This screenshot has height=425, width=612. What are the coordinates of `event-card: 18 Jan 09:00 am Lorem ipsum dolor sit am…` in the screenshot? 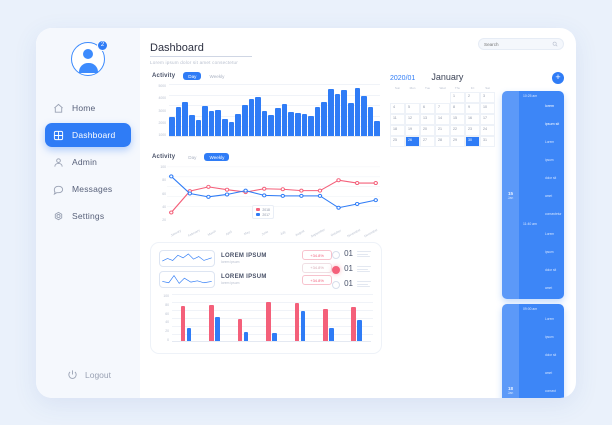 It's located at (533, 351).